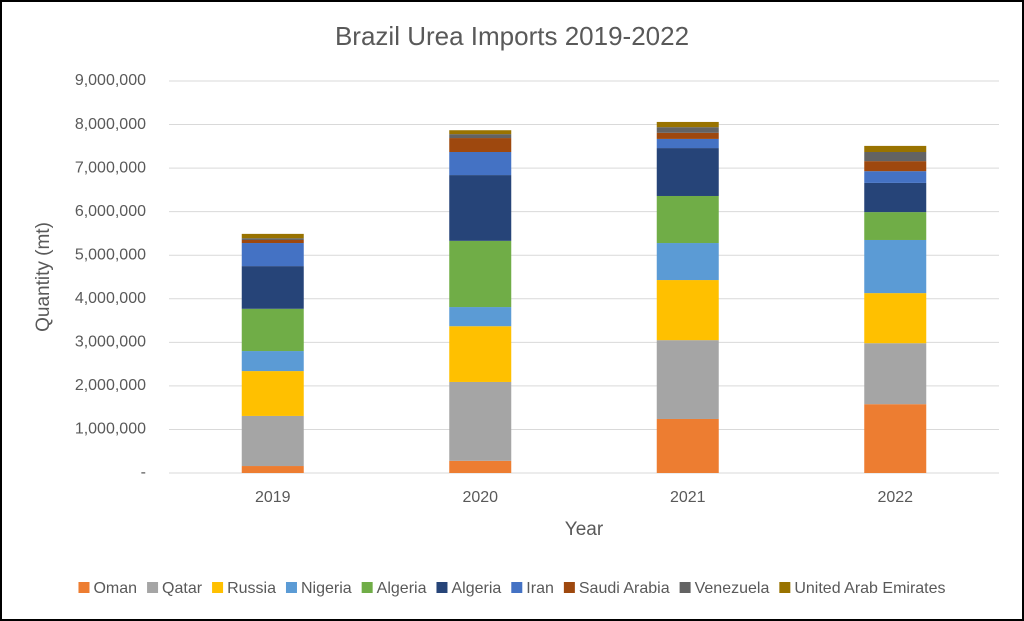  I want to click on legend-label: Oman, so click(115, 588).